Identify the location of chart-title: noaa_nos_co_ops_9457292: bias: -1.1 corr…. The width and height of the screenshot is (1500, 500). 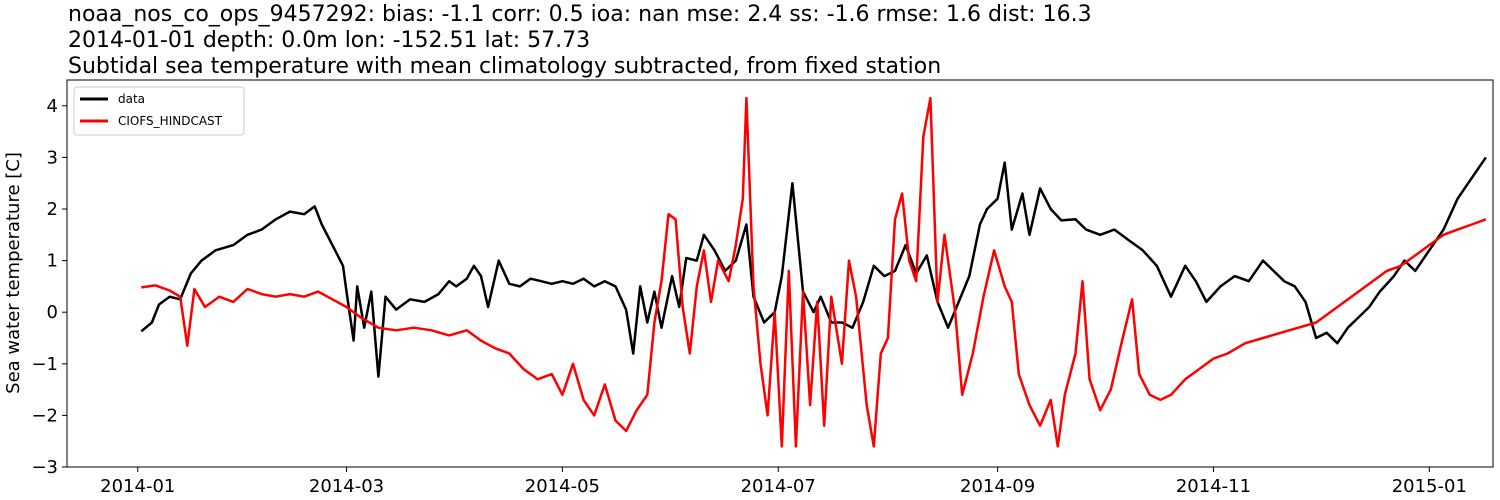
(580, 41).